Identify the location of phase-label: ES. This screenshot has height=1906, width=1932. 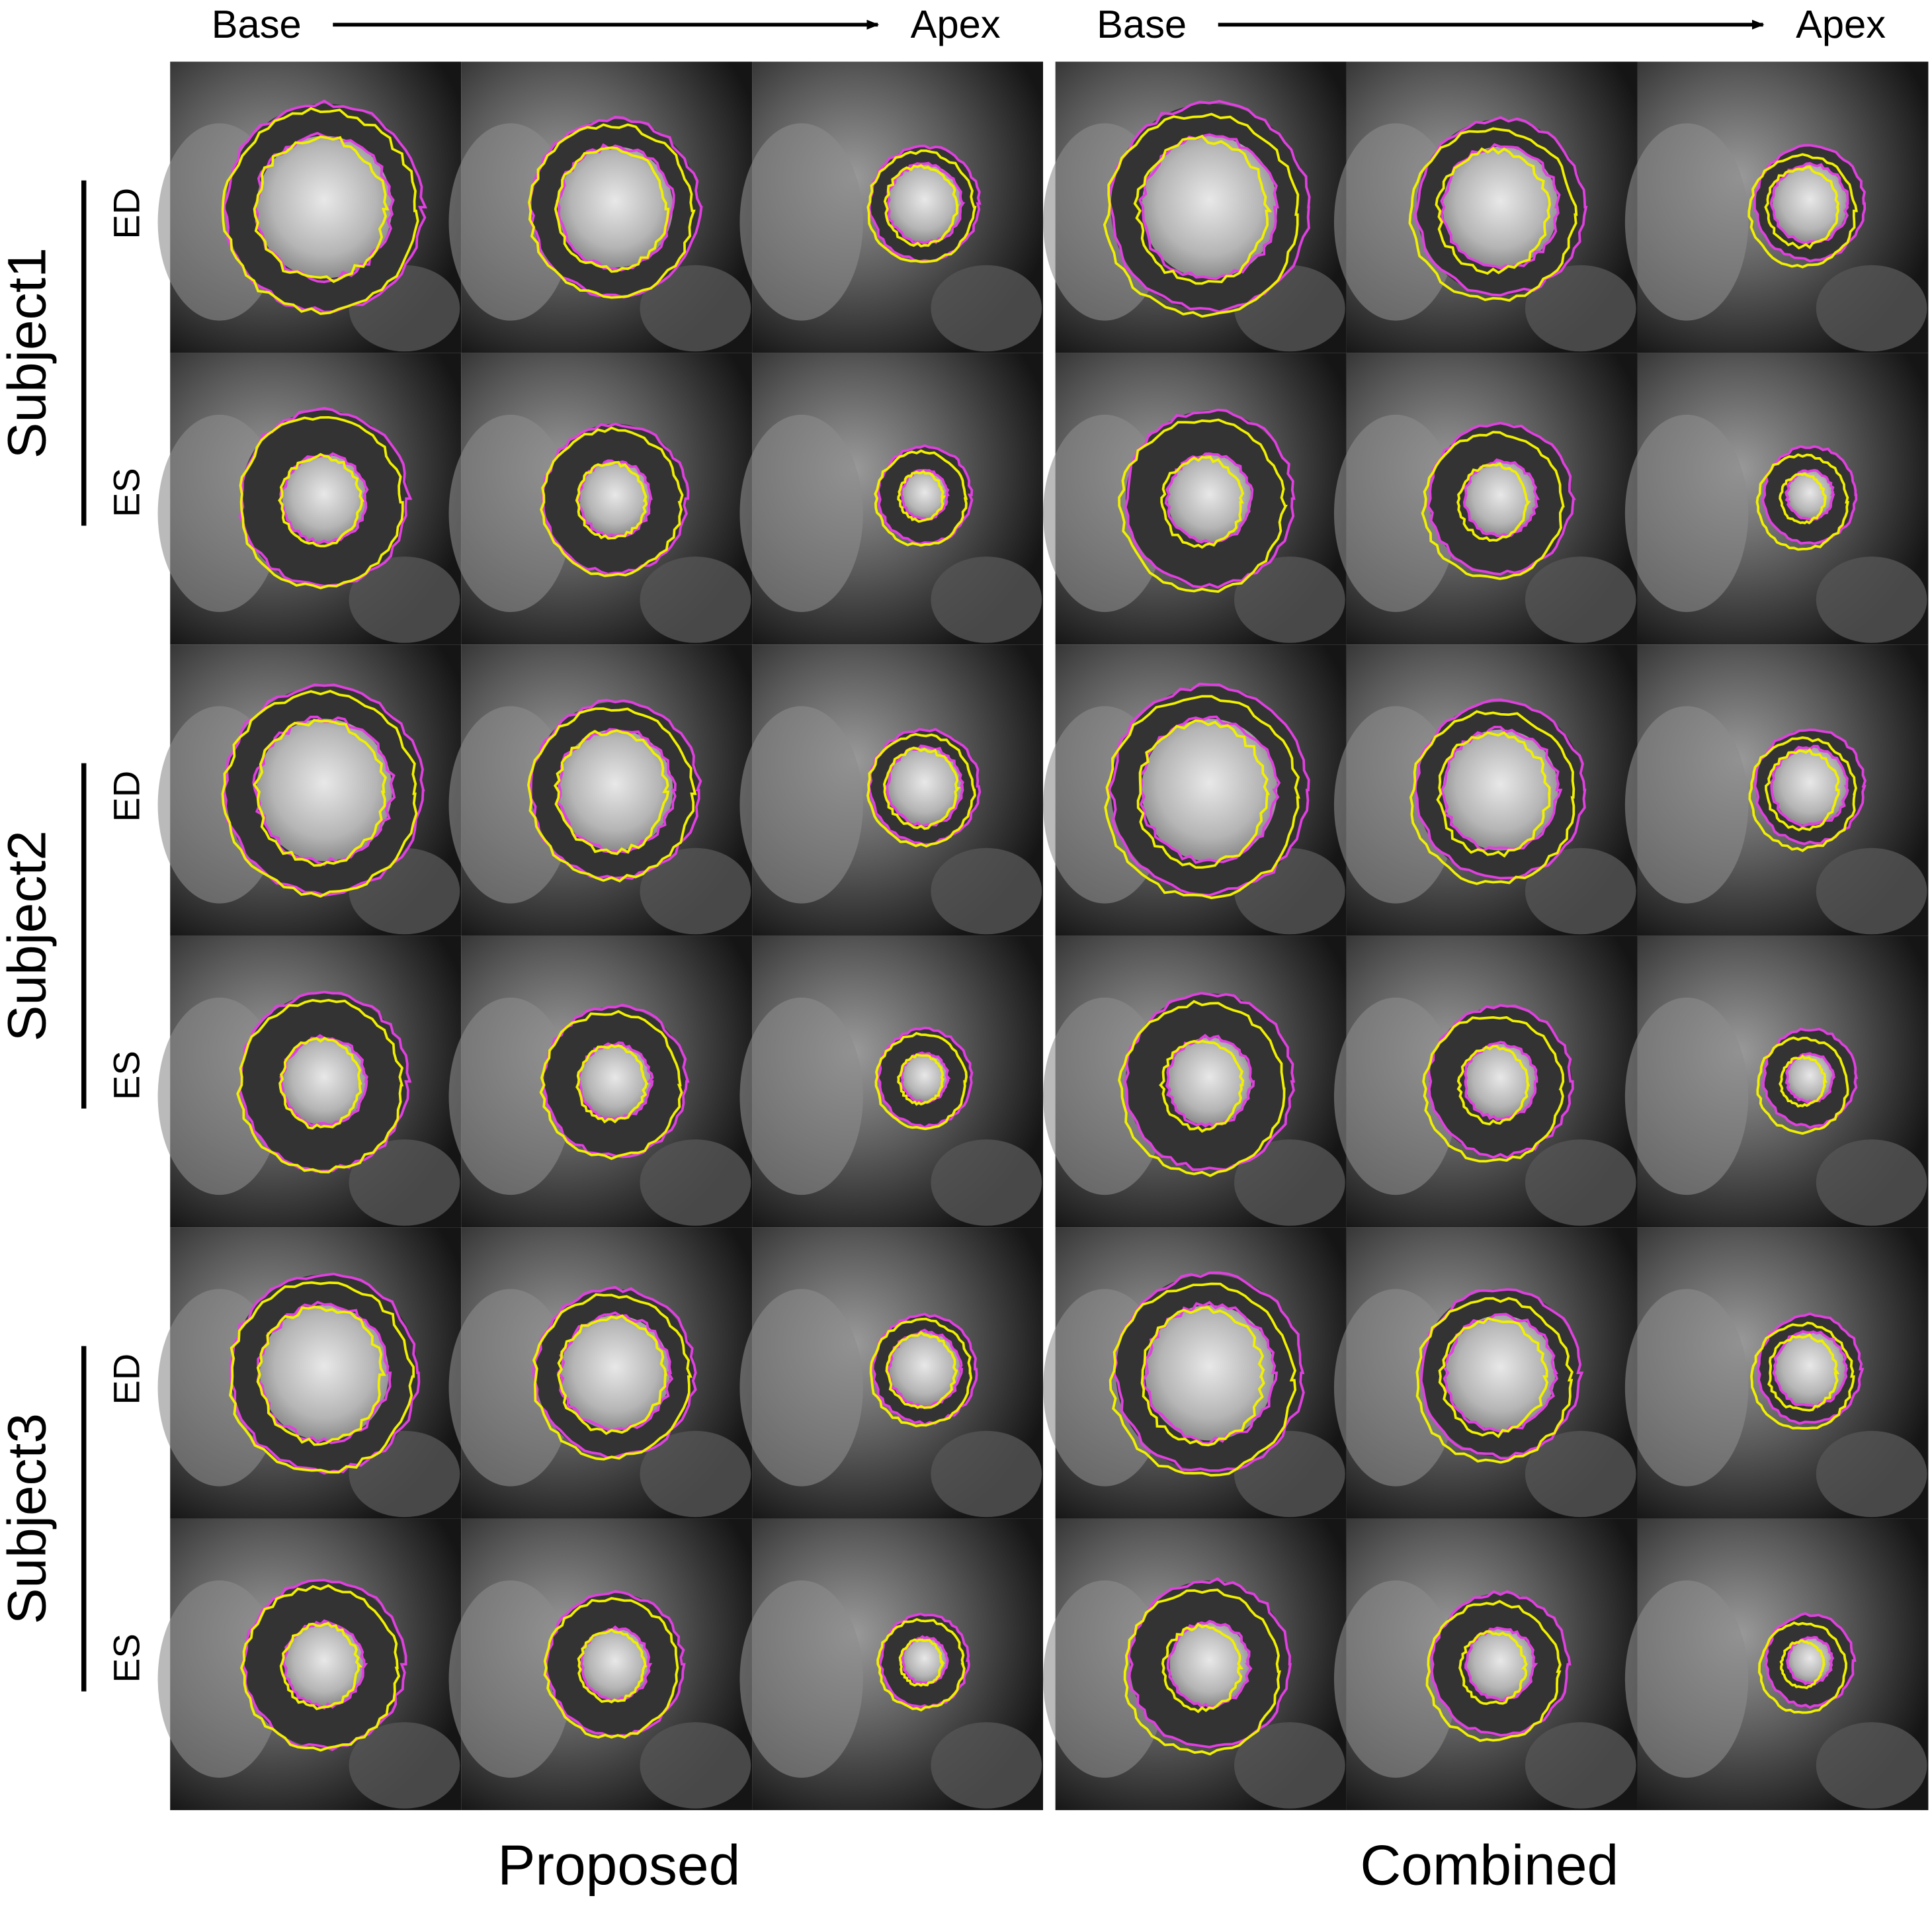
(126, 1075).